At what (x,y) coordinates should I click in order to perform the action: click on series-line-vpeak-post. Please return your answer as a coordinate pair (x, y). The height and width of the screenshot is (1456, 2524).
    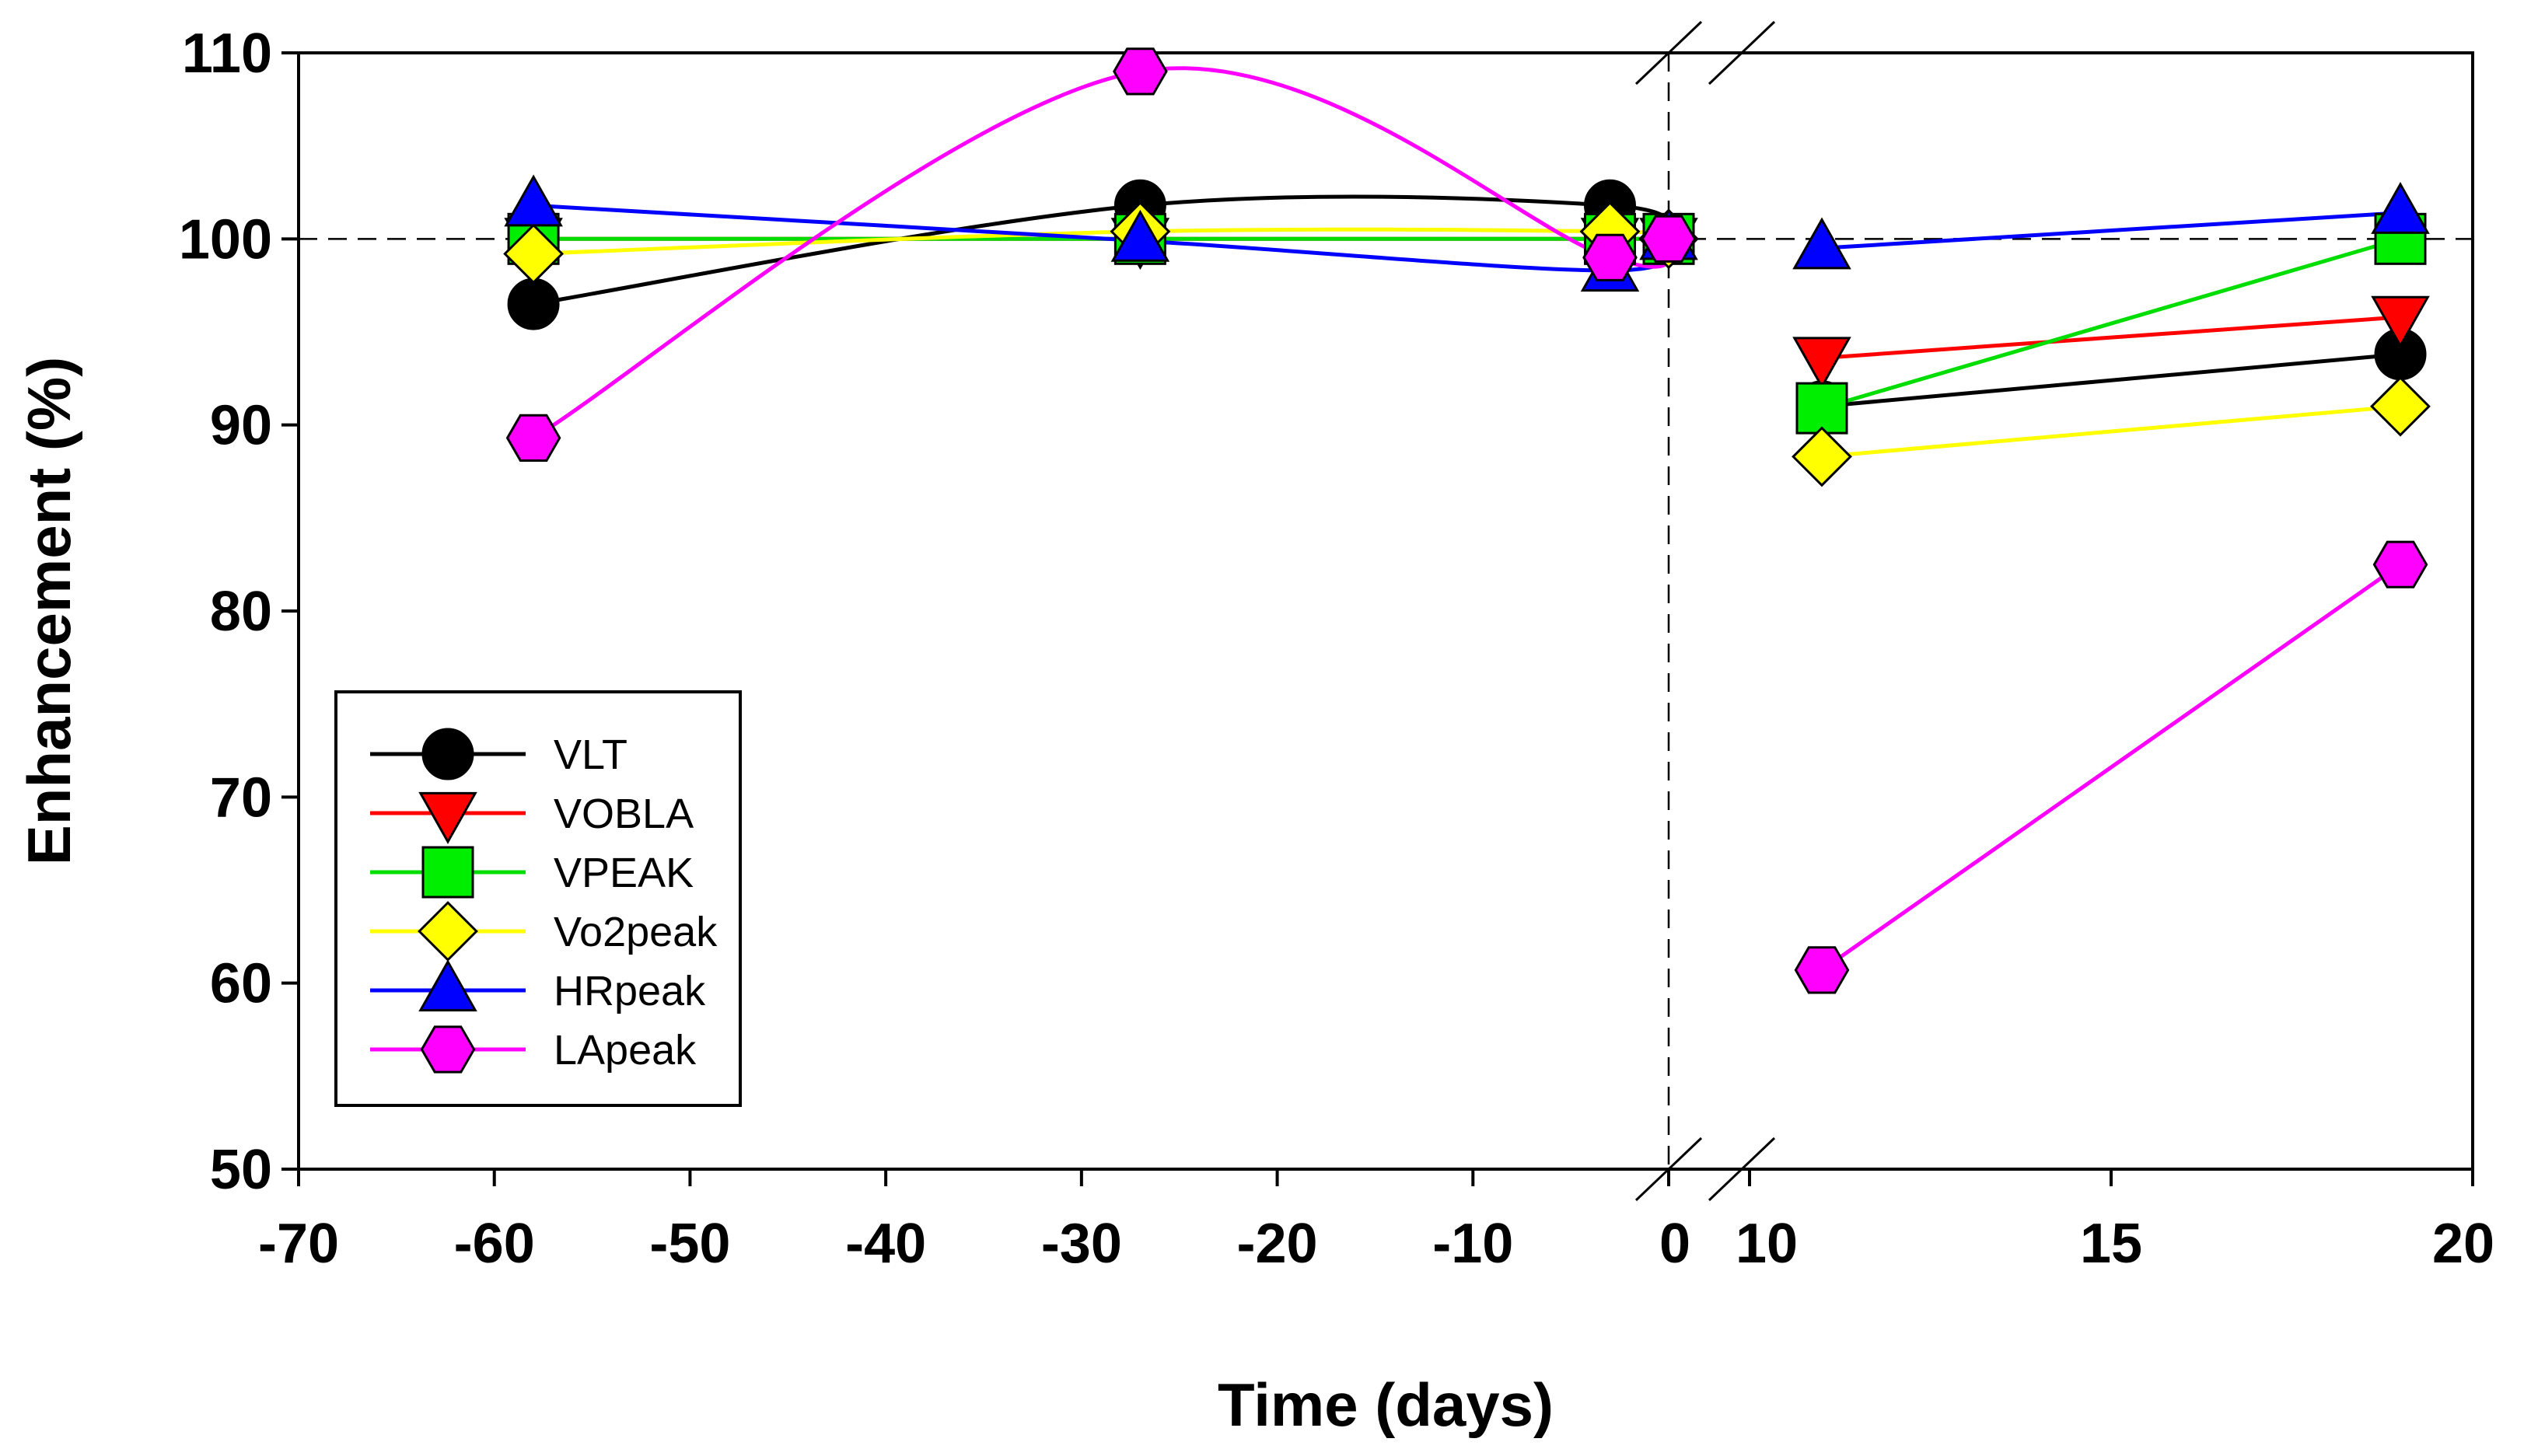
    Looking at the image, I should click on (2111, 323).